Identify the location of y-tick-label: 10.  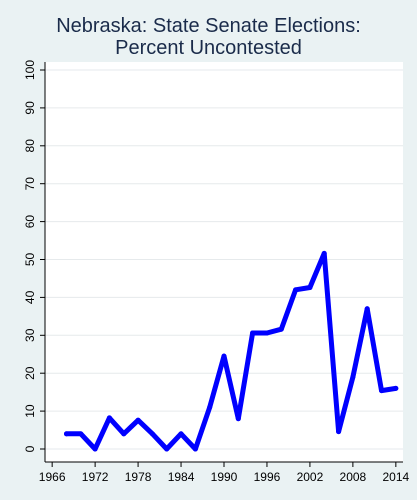
(30, 411).